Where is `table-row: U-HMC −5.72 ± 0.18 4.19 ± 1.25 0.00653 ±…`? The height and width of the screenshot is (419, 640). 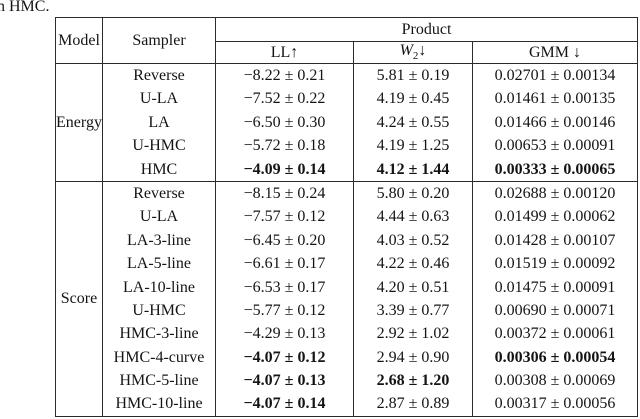 table-row: U-HMC −5.72 ± 0.18 4.19 ± 1.25 0.00653 ±… is located at coordinates (347, 146).